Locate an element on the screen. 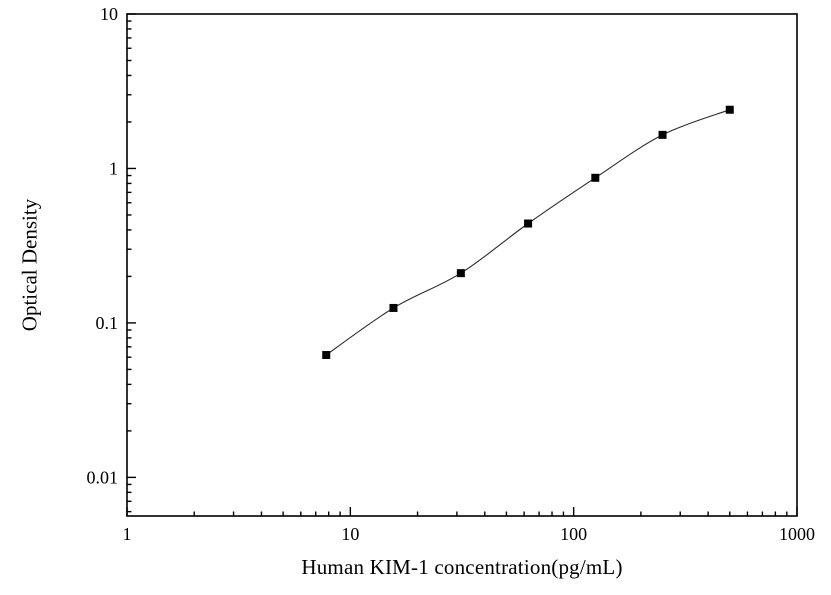  x-tick-label: 1000 is located at coordinates (797, 534).